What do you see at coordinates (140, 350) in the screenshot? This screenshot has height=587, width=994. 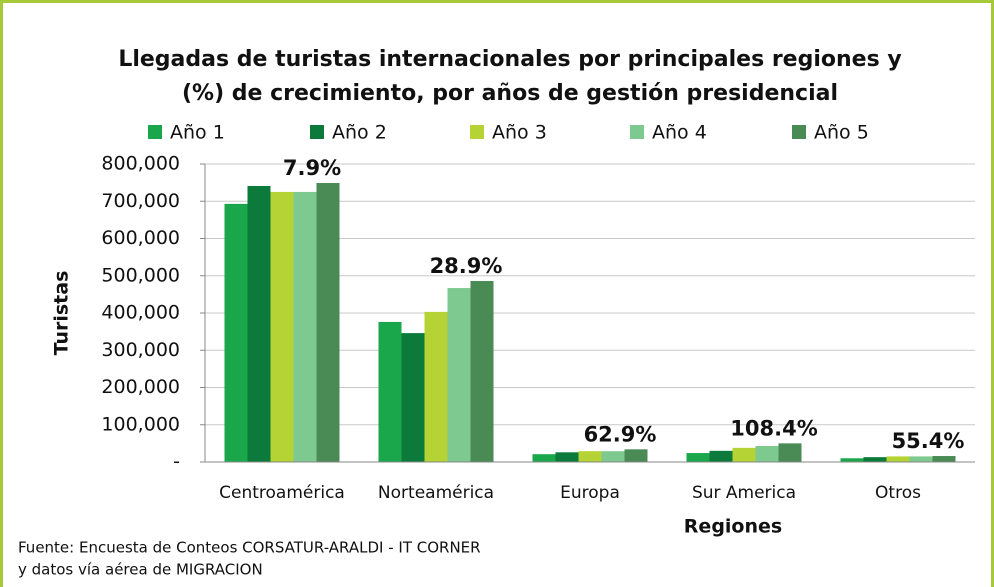 I see `y-tick-label: 300,000` at bounding box center [140, 350].